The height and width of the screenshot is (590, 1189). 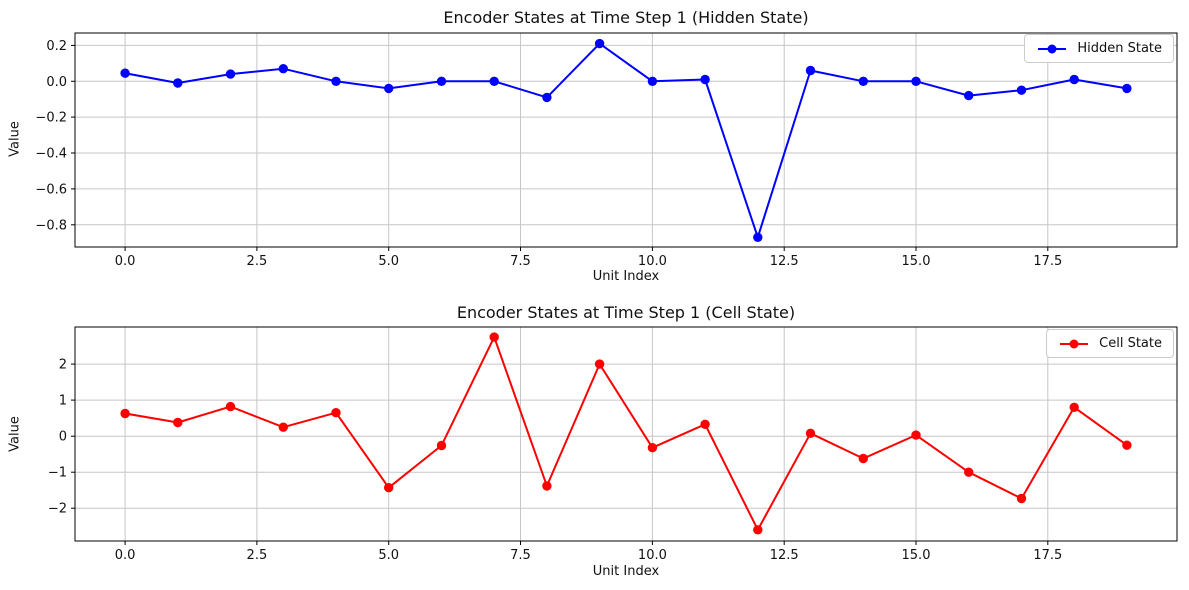 What do you see at coordinates (57, 509) in the screenshot?
I see `svg-text: −2` at bounding box center [57, 509].